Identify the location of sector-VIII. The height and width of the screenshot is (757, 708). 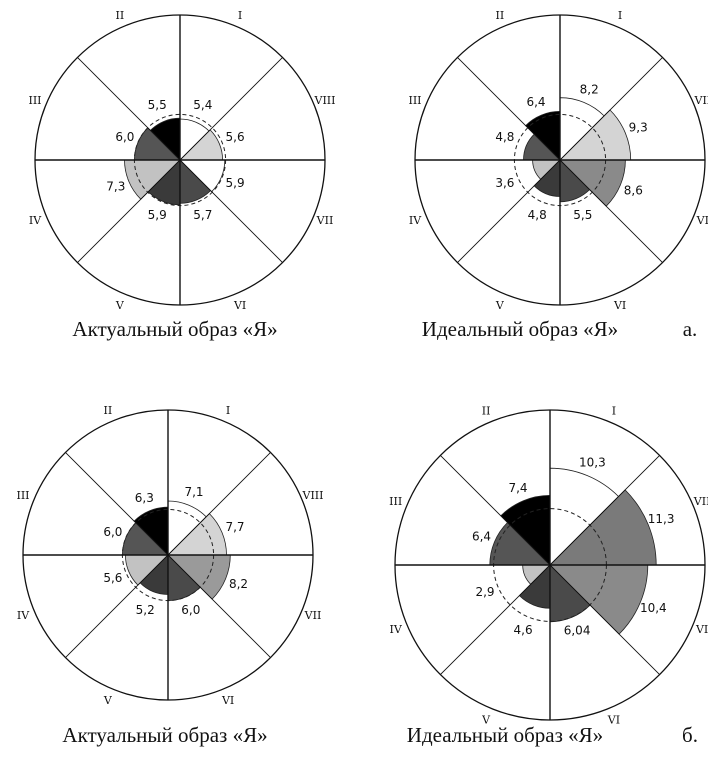
(603, 527).